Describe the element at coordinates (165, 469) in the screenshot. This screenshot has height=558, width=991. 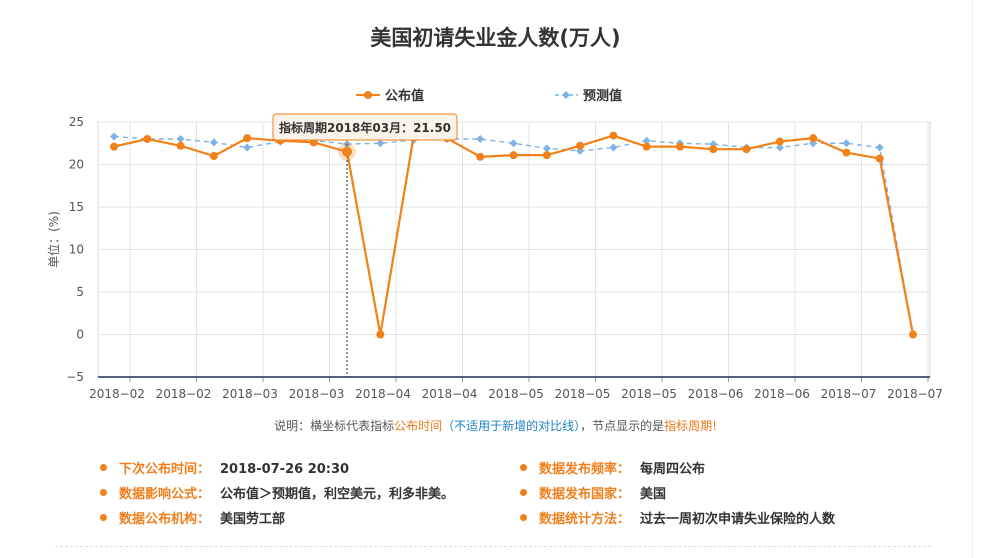
I see `info-label: 下次公布时间：` at that location.